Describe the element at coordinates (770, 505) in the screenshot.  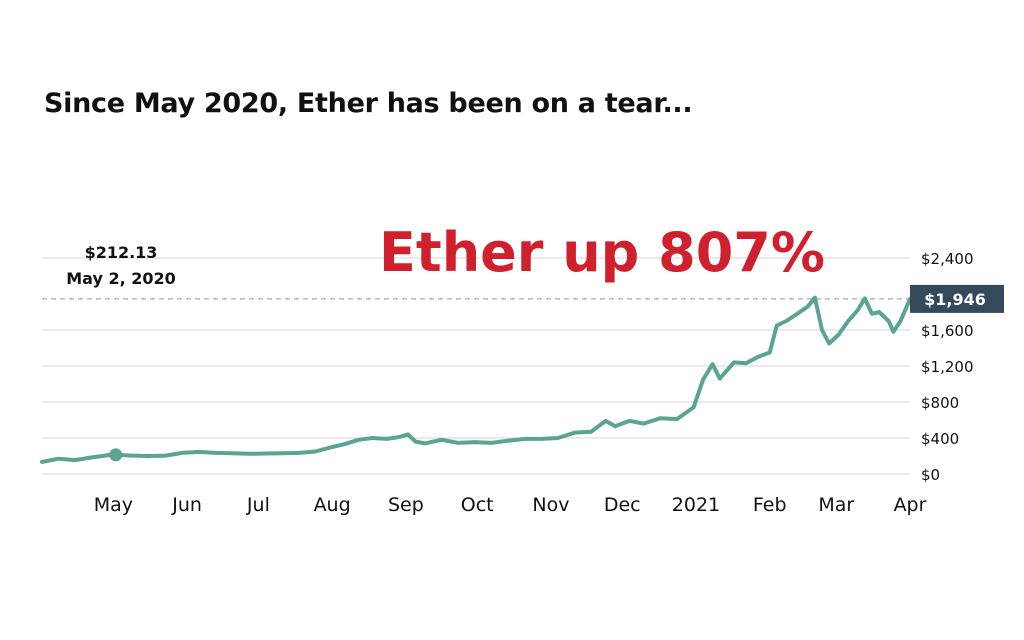
I see `x-tick-label: Feb` at that location.